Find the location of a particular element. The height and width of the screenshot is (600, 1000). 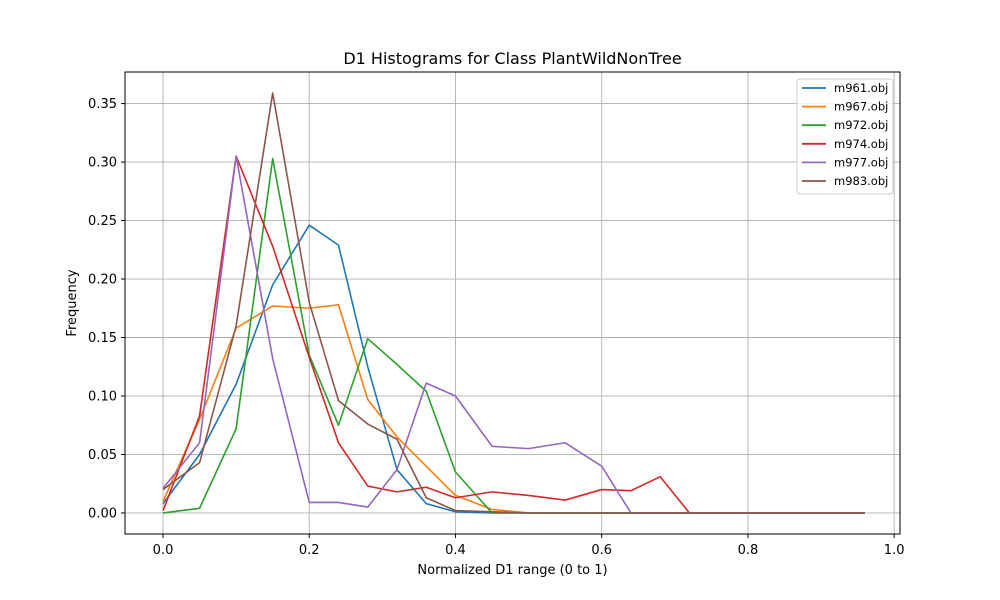

y-tick-label: 0.35 is located at coordinates (102, 104).